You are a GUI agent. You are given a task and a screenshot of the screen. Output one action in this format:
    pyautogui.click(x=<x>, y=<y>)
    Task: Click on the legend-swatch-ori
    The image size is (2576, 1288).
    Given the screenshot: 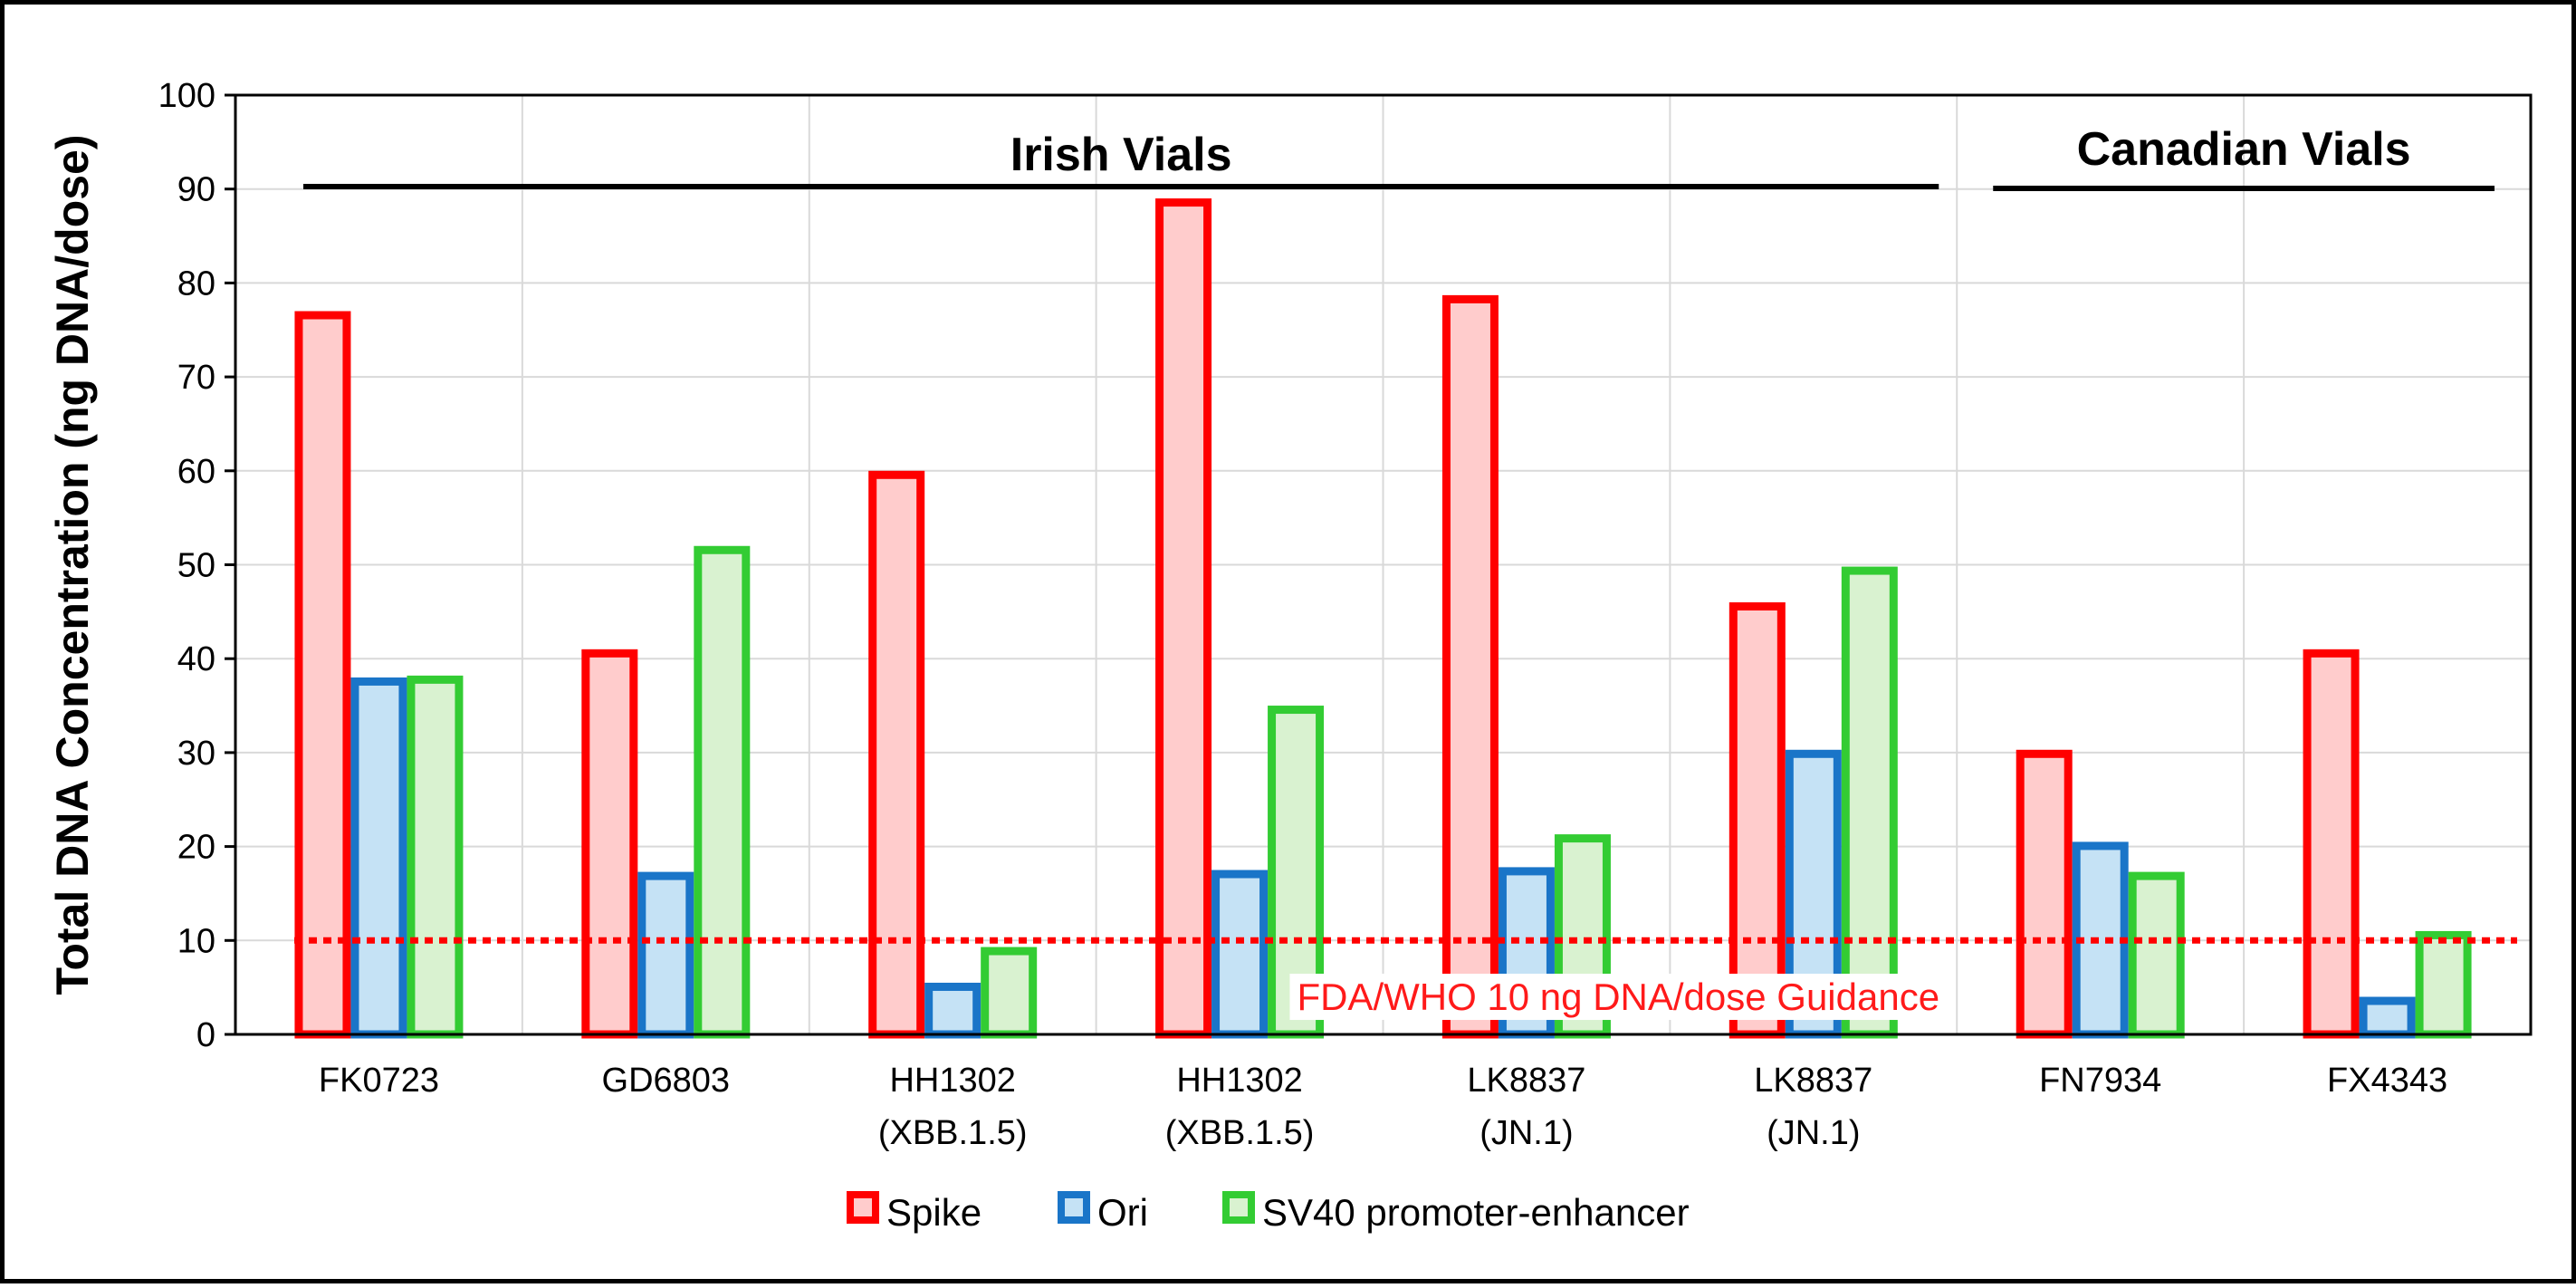 What is the action you would take?
    pyautogui.click(x=1074, y=1207)
    